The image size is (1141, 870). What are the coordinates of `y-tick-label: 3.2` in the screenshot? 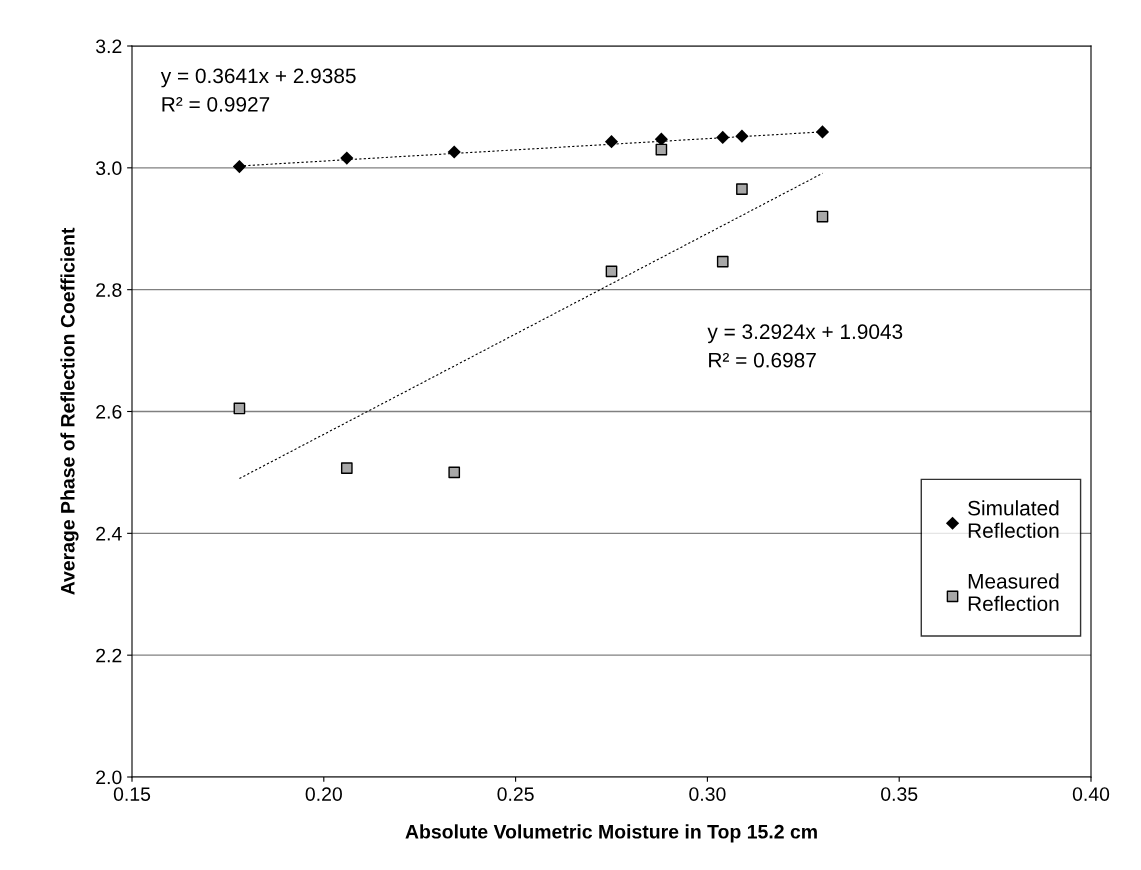 It's located at (108, 46).